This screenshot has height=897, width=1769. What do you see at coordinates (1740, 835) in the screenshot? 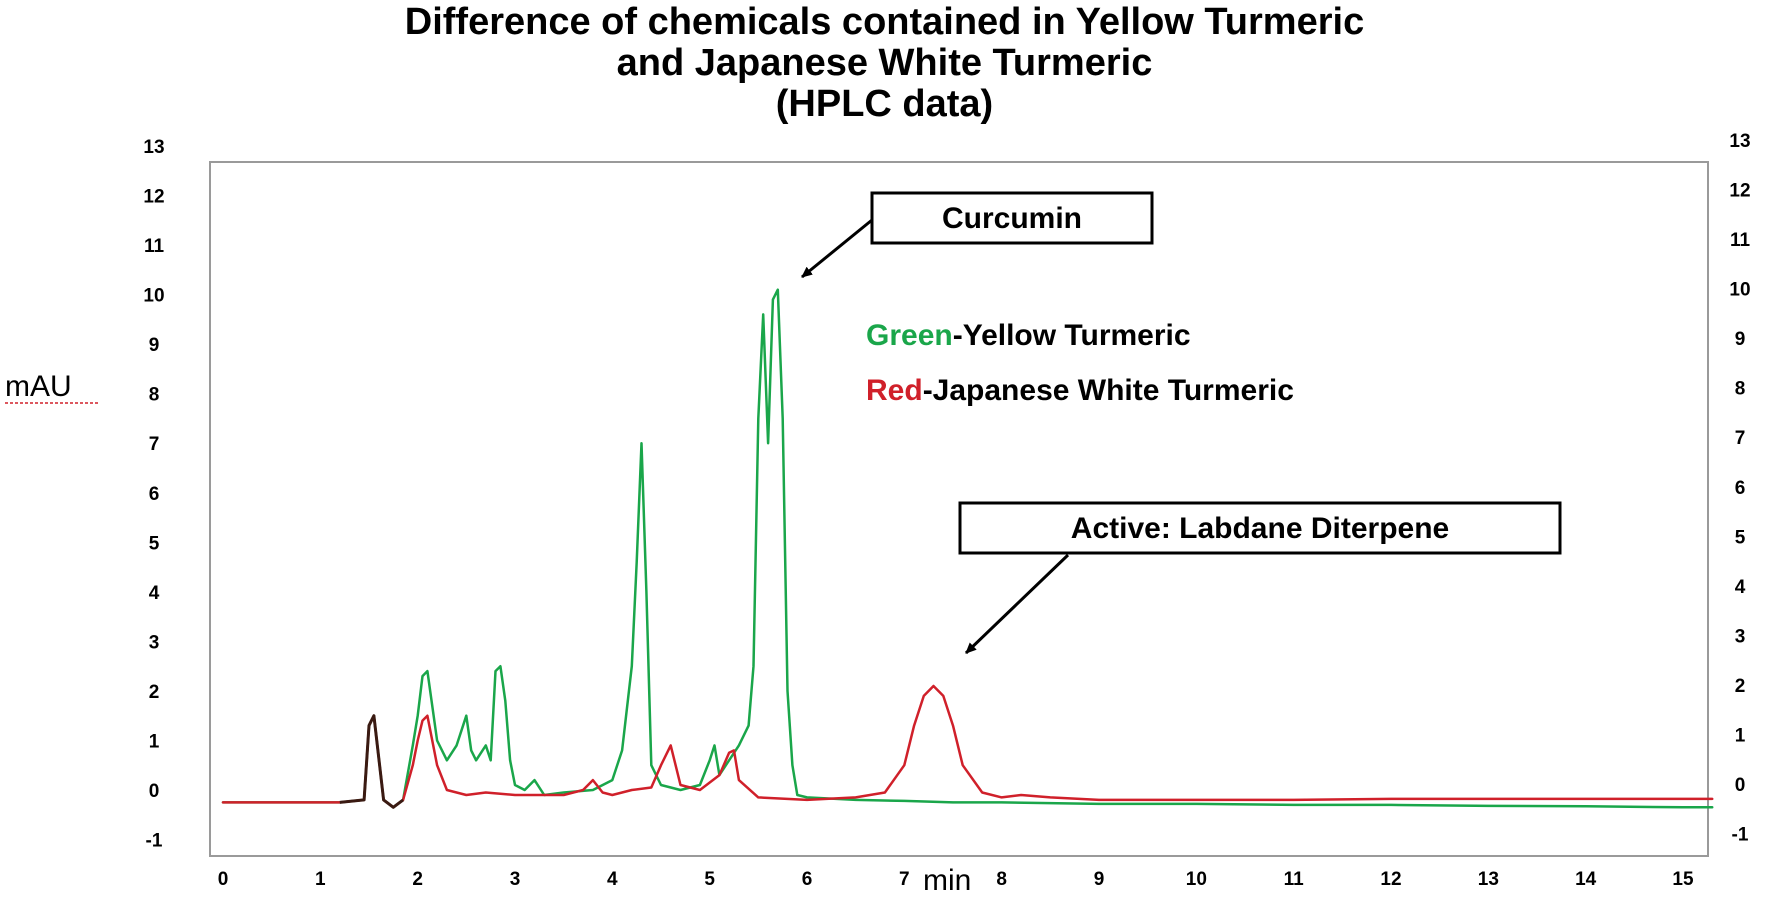
I see `y-tick-label-right: -1` at bounding box center [1740, 835].